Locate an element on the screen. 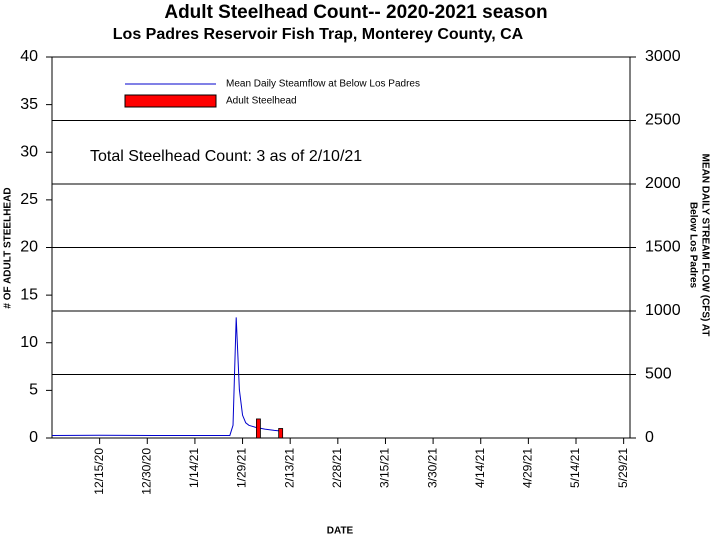 The width and height of the screenshot is (713, 539). y-tick-label: 5 is located at coordinates (33, 390).